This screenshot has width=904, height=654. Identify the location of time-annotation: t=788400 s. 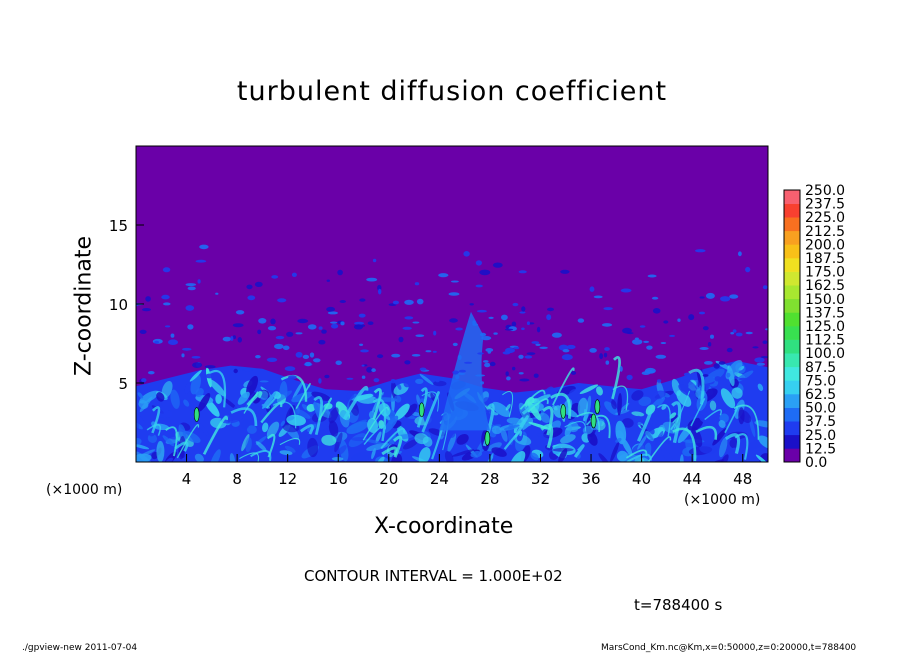
(678, 605).